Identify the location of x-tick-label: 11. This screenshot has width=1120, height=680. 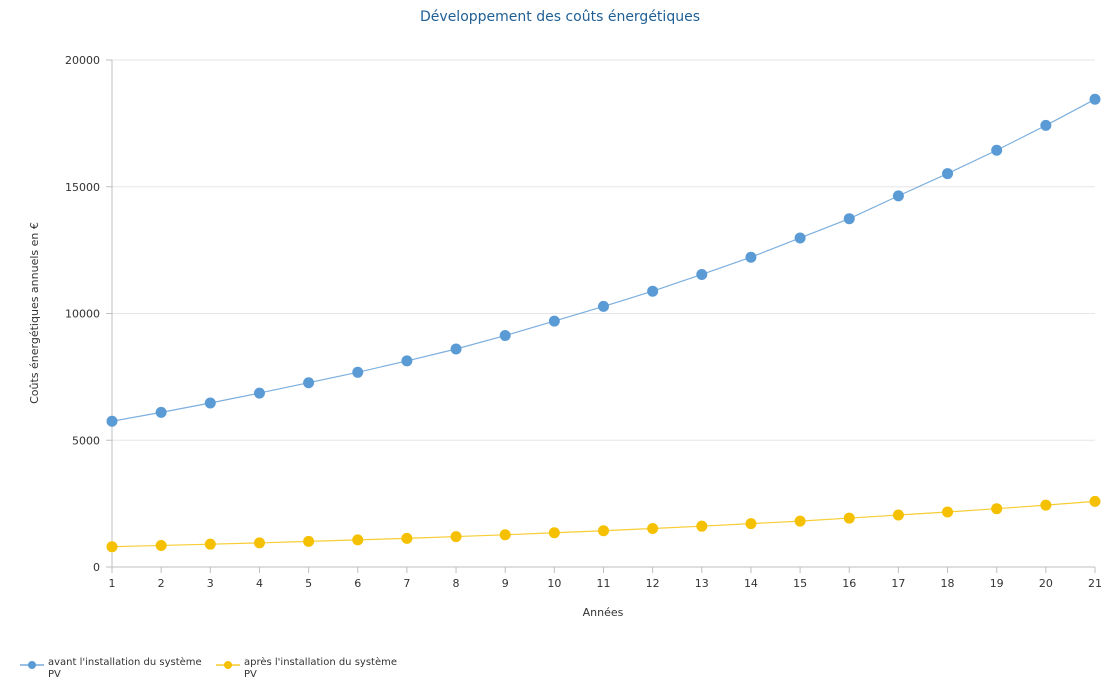
(604, 583).